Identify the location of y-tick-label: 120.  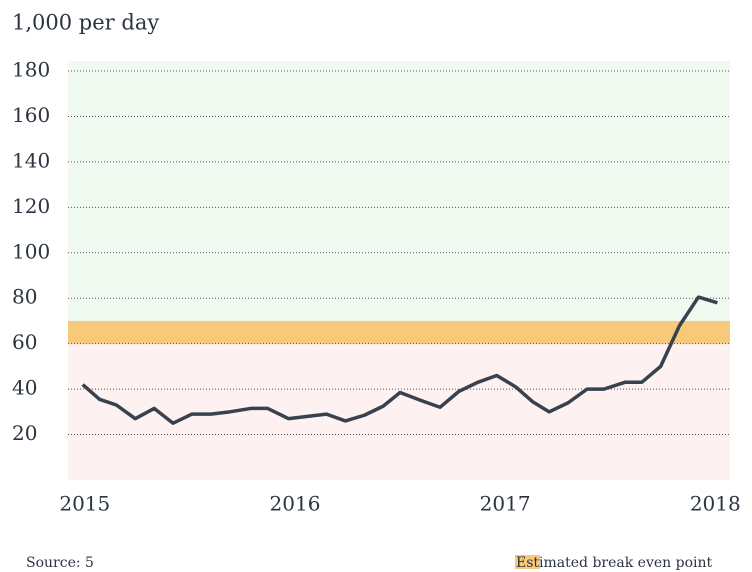
(31, 206).